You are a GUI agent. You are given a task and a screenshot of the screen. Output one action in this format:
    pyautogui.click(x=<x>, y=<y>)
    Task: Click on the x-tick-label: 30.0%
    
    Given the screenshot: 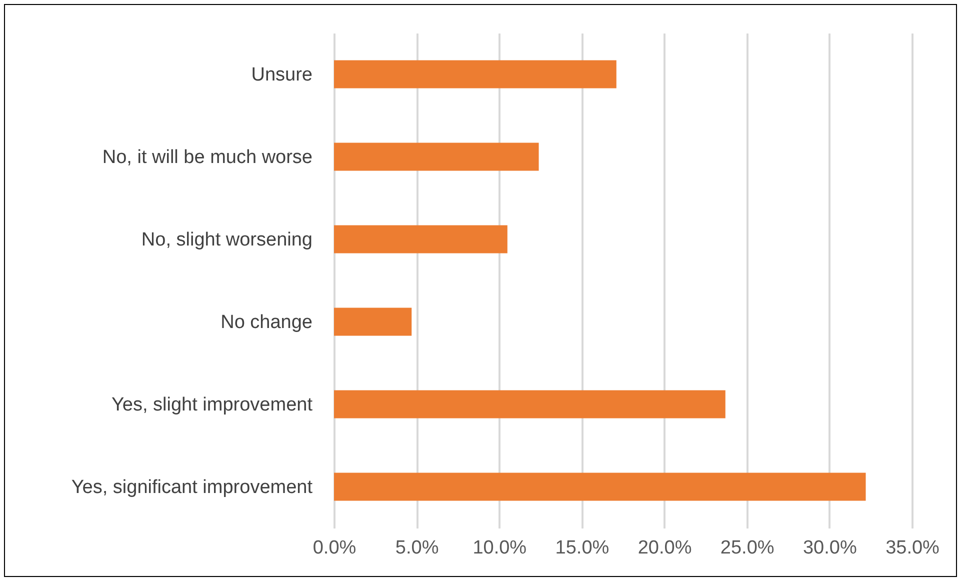 What is the action you would take?
    pyautogui.click(x=829, y=548)
    